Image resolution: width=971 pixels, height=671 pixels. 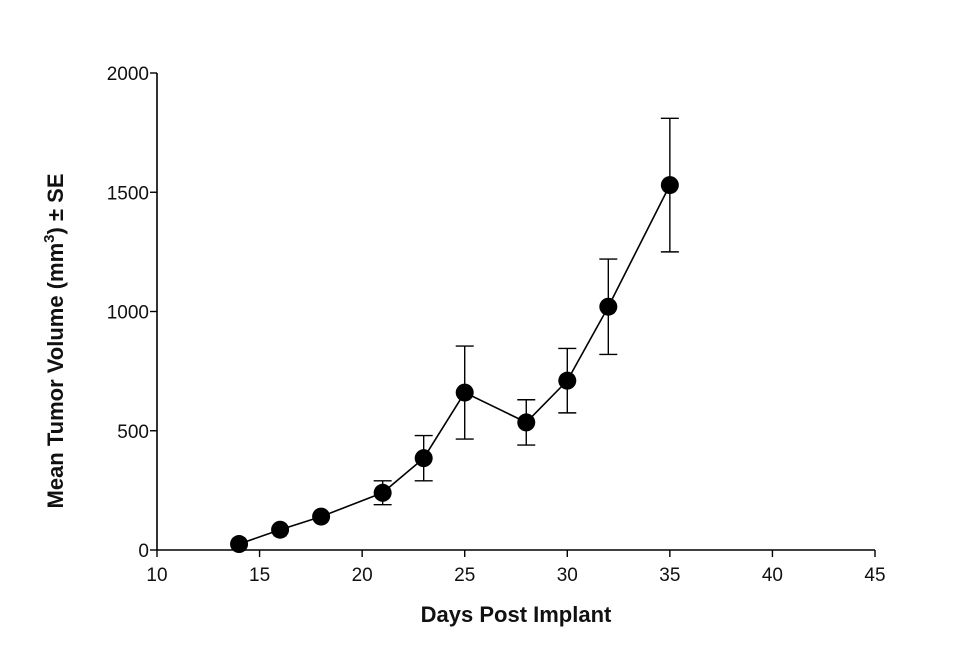 What do you see at coordinates (567, 575) in the screenshot?
I see `x-tick-label: 30` at bounding box center [567, 575].